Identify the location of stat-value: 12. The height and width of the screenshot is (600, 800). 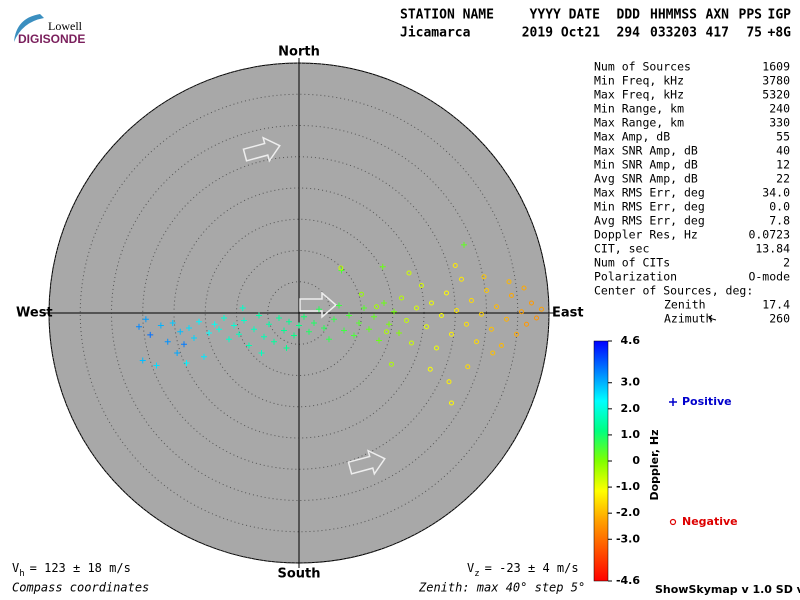
(783, 165).